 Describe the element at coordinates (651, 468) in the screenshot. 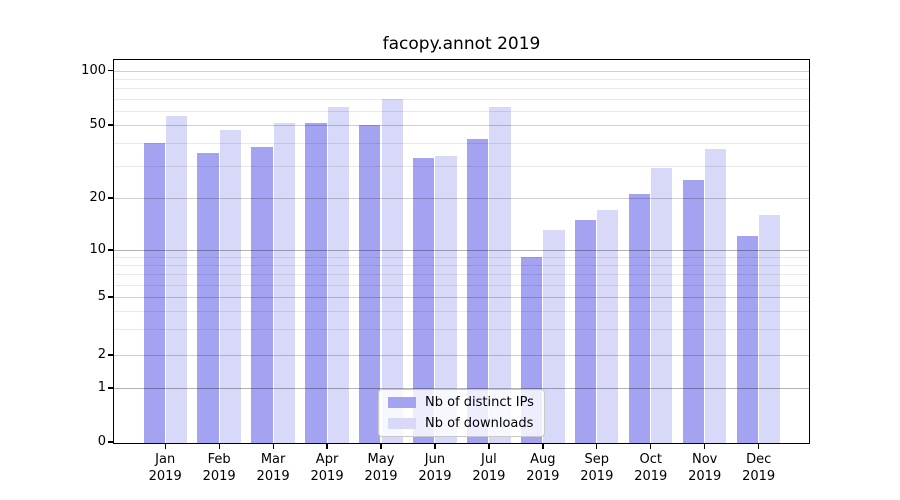

I see `x-tick-label: Oct 2019` at that location.